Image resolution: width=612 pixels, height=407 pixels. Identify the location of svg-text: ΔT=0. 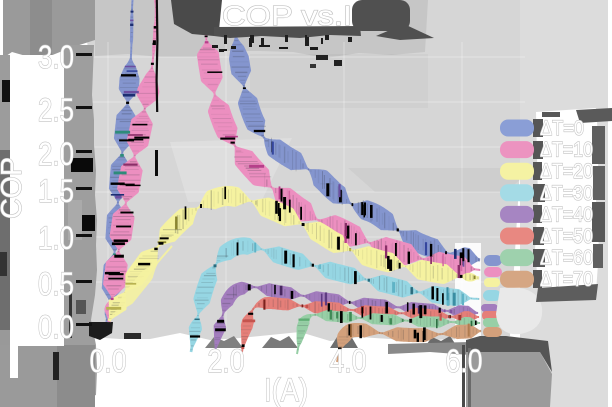
(562, 128).